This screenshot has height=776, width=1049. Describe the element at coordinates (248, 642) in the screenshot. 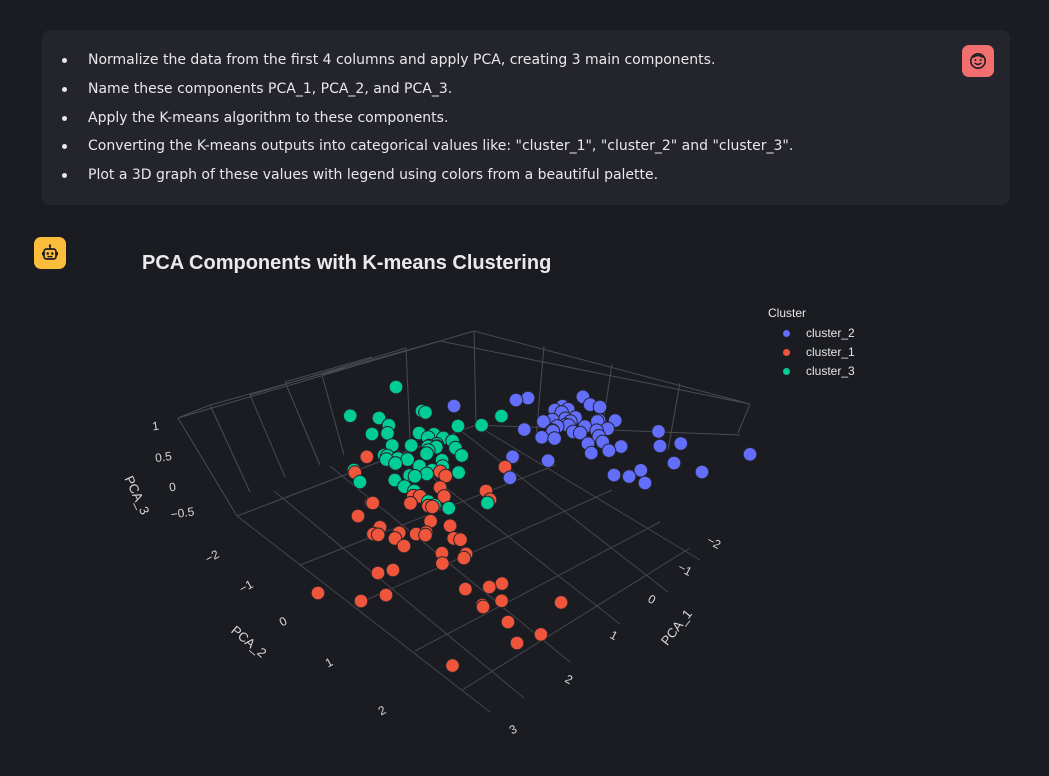

I see `axis-y-label: PCA_2` at that location.